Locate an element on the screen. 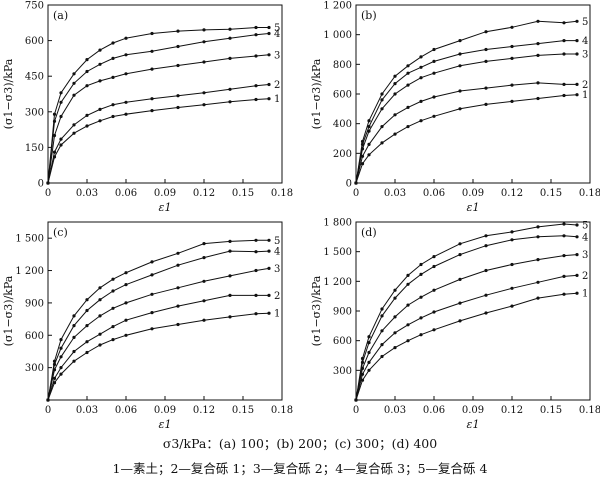 Image resolution: width=600 pixels, height=480 pixels. y-tick-label: 450 is located at coordinates (34, 77).